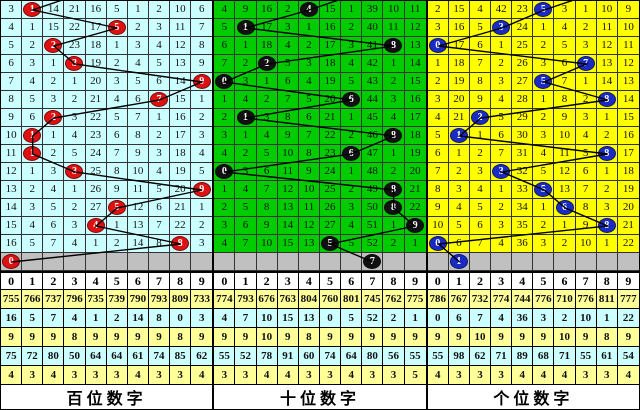  What do you see at coordinates (523, 64) in the screenshot?
I see `miss-count-cell: 26` at bounding box center [523, 64].